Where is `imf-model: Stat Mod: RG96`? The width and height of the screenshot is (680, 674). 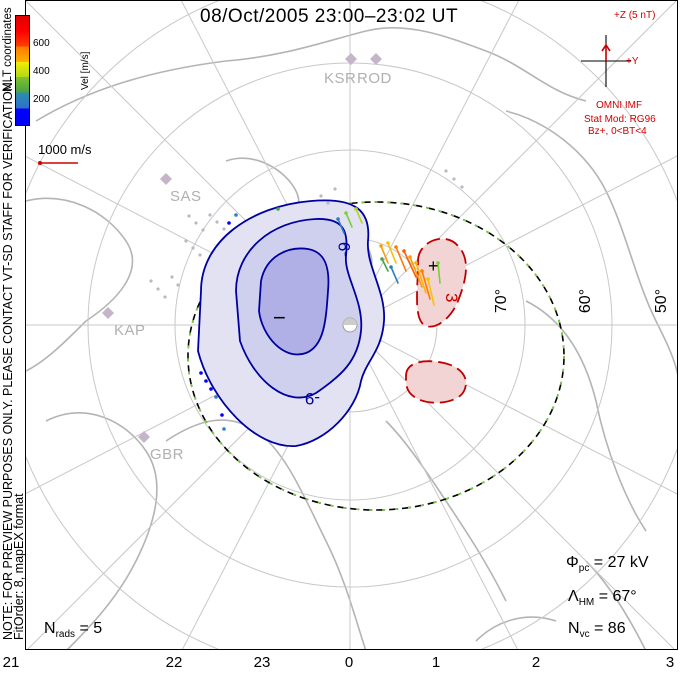
imf-model: Stat Mod: RG96 is located at coordinates (620, 119).